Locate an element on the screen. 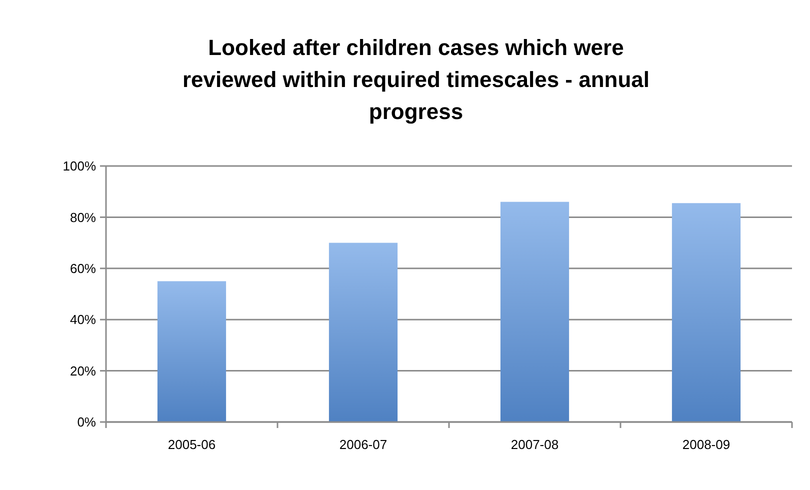  chart-title: Looked after children cases which were reviewed within required timescales - annual progress is located at coordinates (416, 79).